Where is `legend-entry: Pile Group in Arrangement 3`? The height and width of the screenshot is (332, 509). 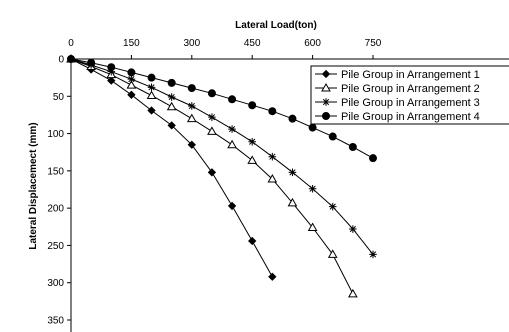 legend-entry: Pile Group in Arrangement 3 is located at coordinates (397, 103).